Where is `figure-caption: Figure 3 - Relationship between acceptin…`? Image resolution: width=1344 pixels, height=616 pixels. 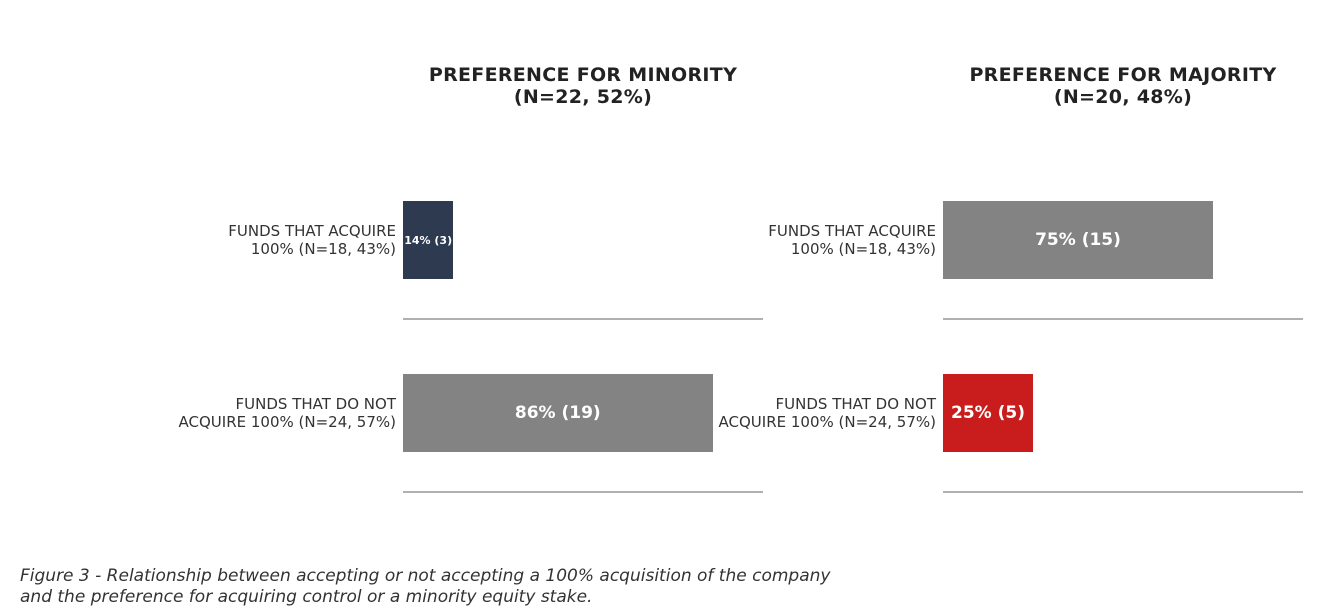 figure-caption: Figure 3 - Relationship between acceptin… is located at coordinates (425, 587).